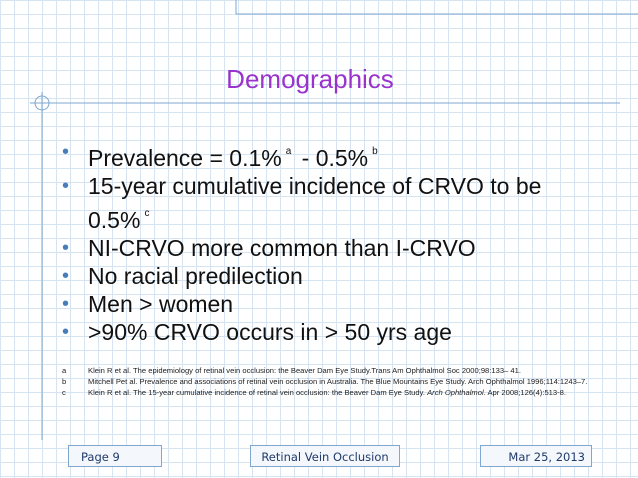 This screenshot has height=478, width=638. I want to click on footnote-marker: b, so click(375, 151).